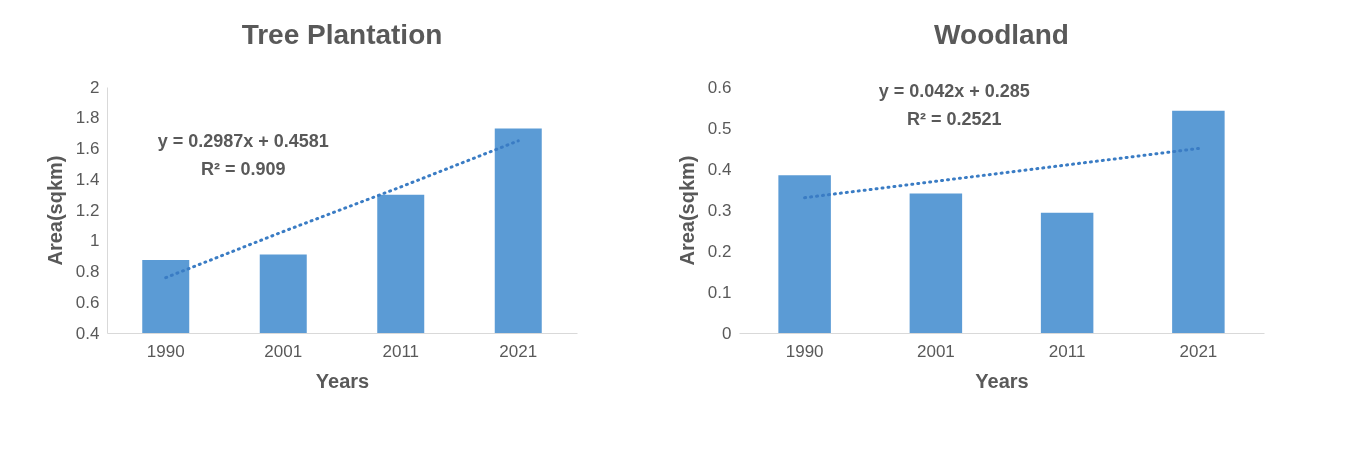  What do you see at coordinates (87, 148) in the screenshot?
I see `y-tick-label: 1.6` at bounding box center [87, 148].